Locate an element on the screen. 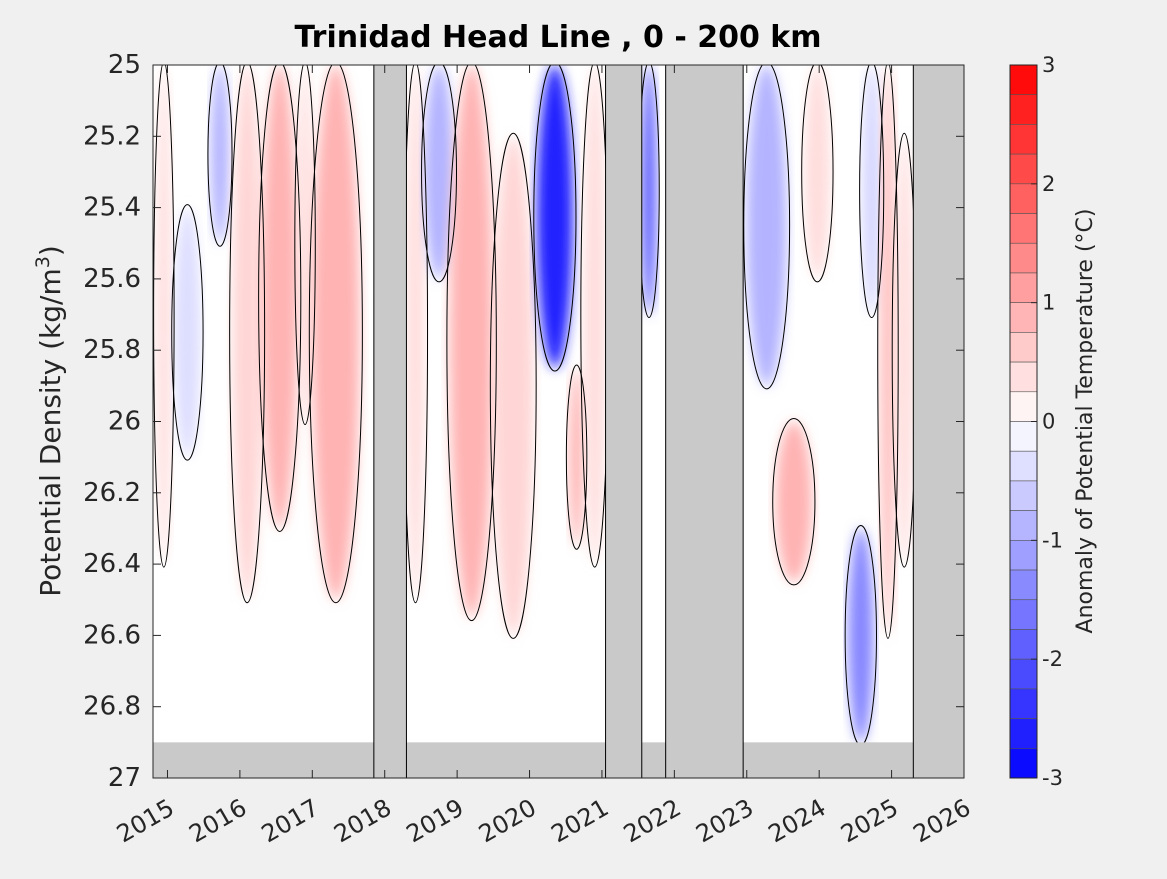  colorbar-tick-label: -1 is located at coordinates (1052, 540).